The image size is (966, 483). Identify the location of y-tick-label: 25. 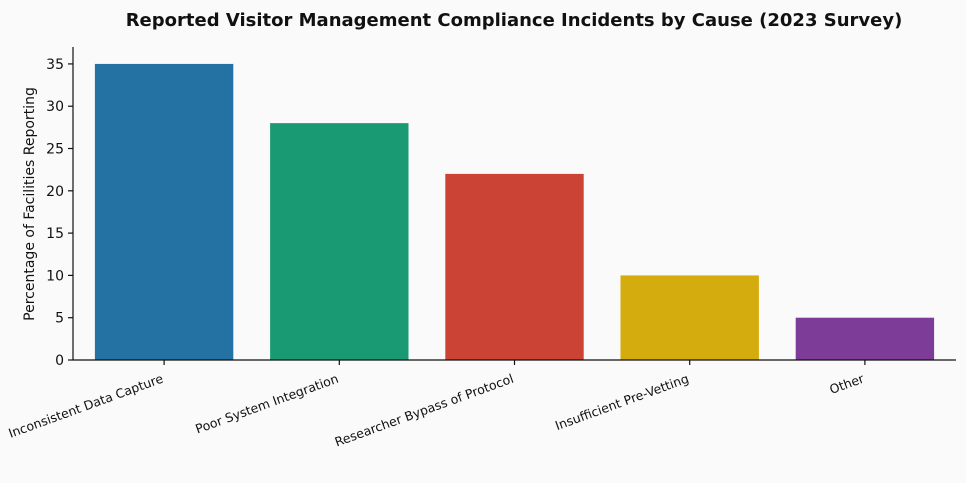
(55, 150).